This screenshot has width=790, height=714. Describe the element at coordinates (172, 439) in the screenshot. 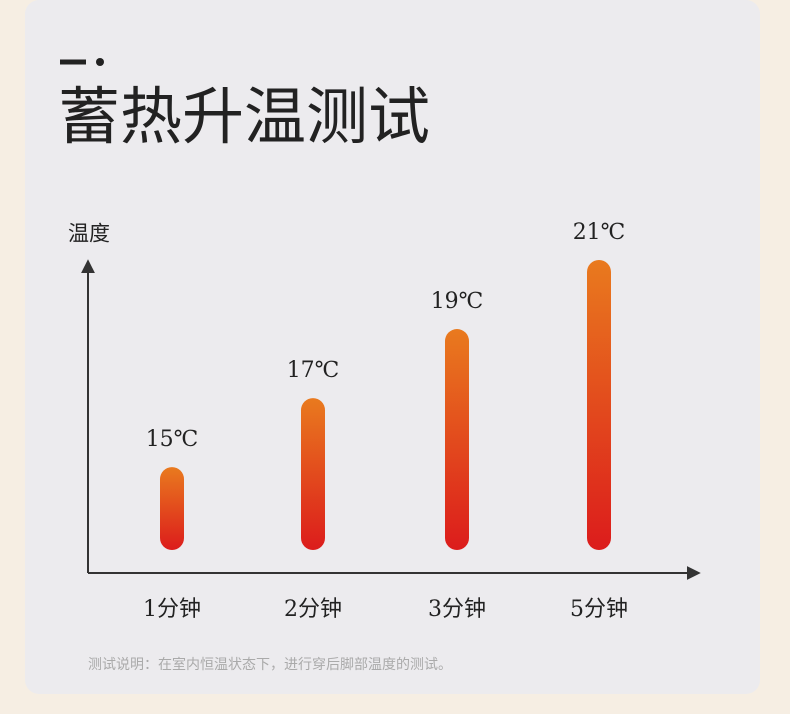

I see `value-label: 15℃` at that location.